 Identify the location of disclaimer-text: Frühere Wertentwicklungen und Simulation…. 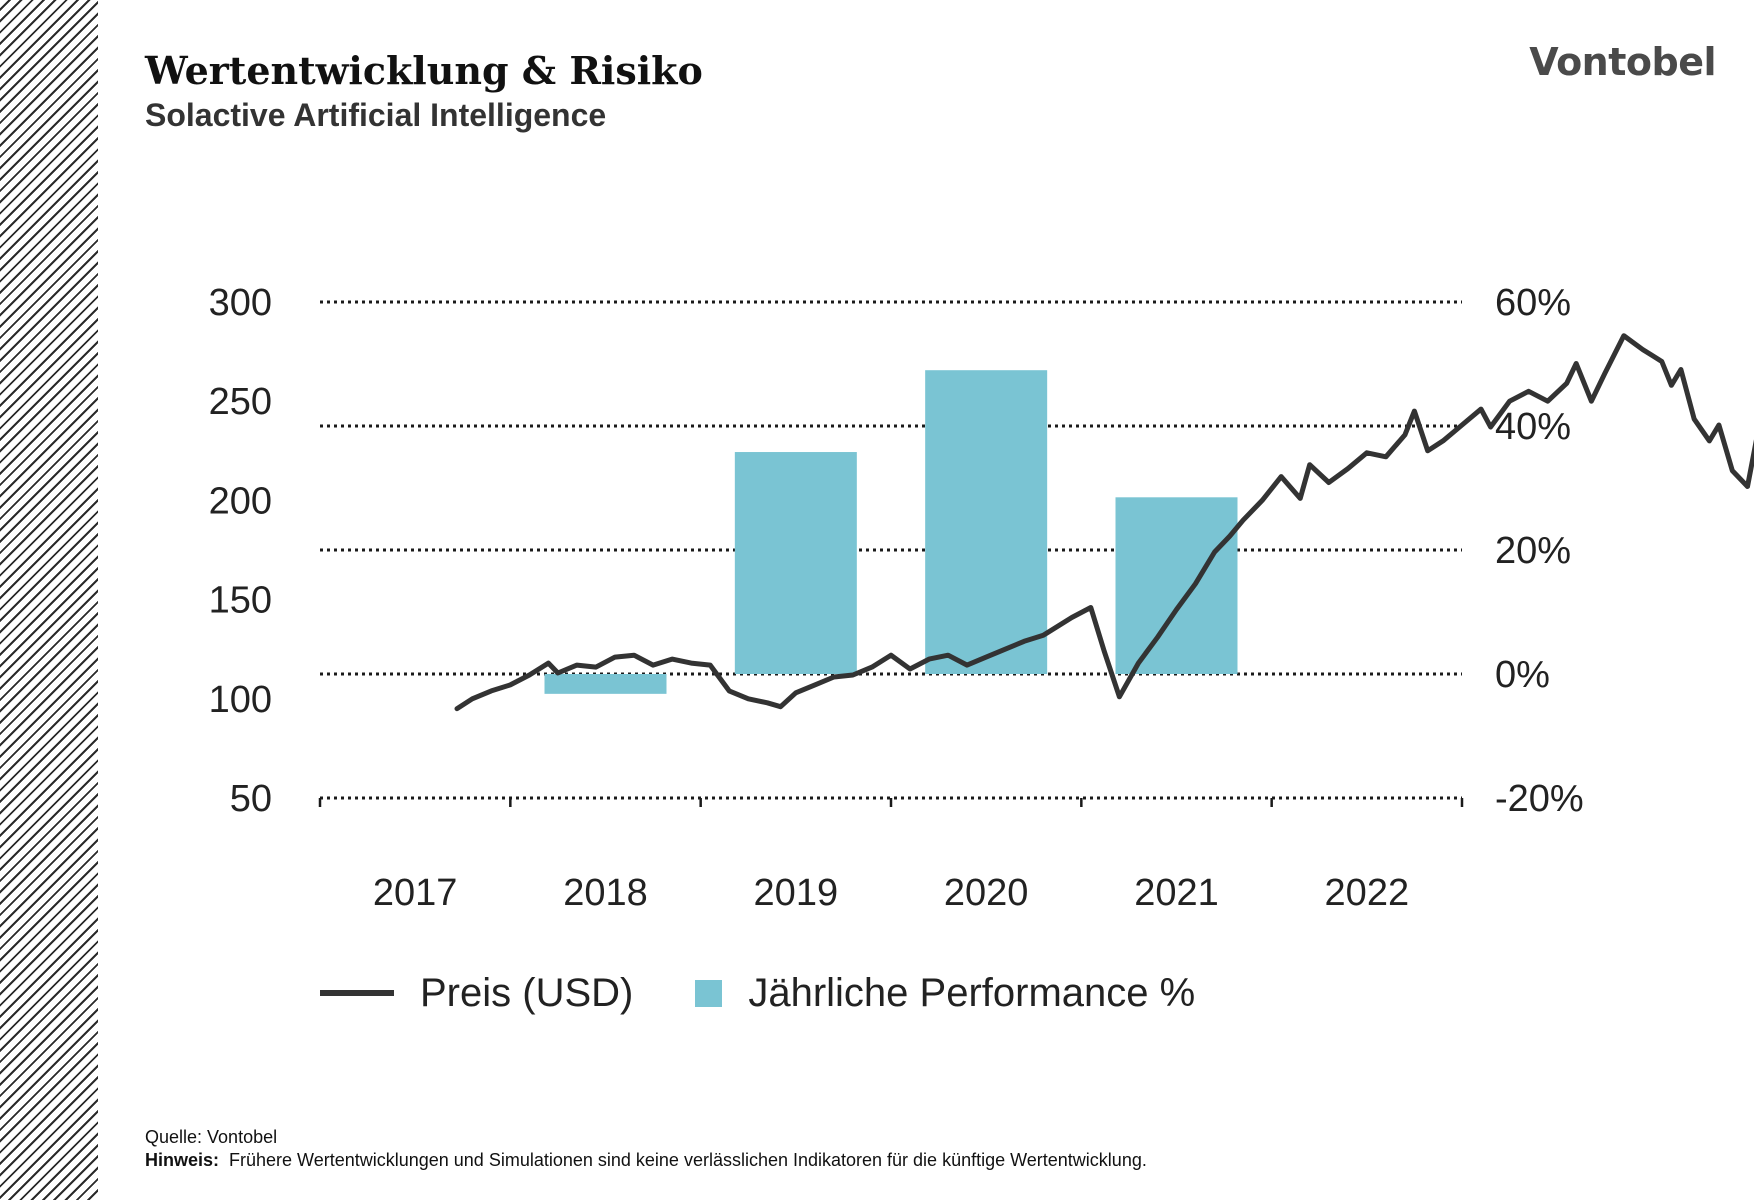
(688, 1160).